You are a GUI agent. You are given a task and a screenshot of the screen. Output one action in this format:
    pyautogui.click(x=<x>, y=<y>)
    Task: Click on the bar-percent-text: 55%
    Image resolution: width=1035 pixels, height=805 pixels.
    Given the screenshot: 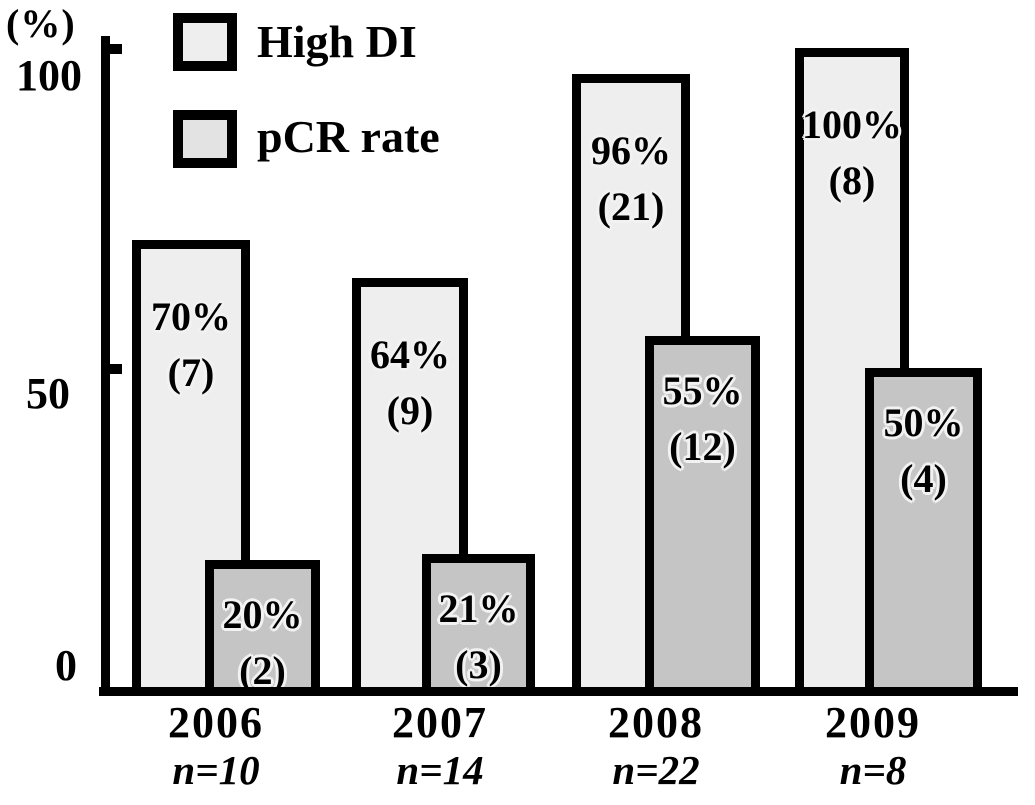 What is the action you would take?
    pyautogui.click(x=702, y=390)
    